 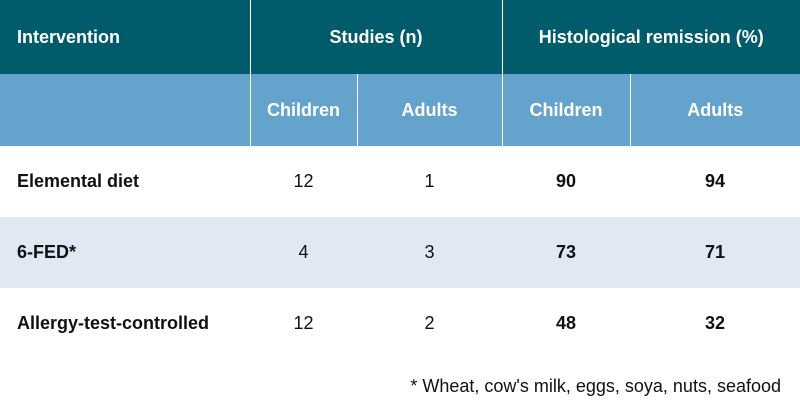 I want to click on row-studies-children: 4, so click(x=303, y=252).